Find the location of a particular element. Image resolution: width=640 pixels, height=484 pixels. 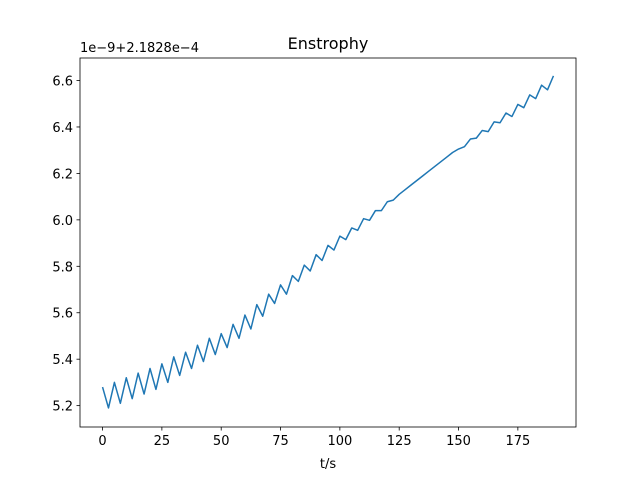

y-tick-label: 6.0 is located at coordinates (62, 221).